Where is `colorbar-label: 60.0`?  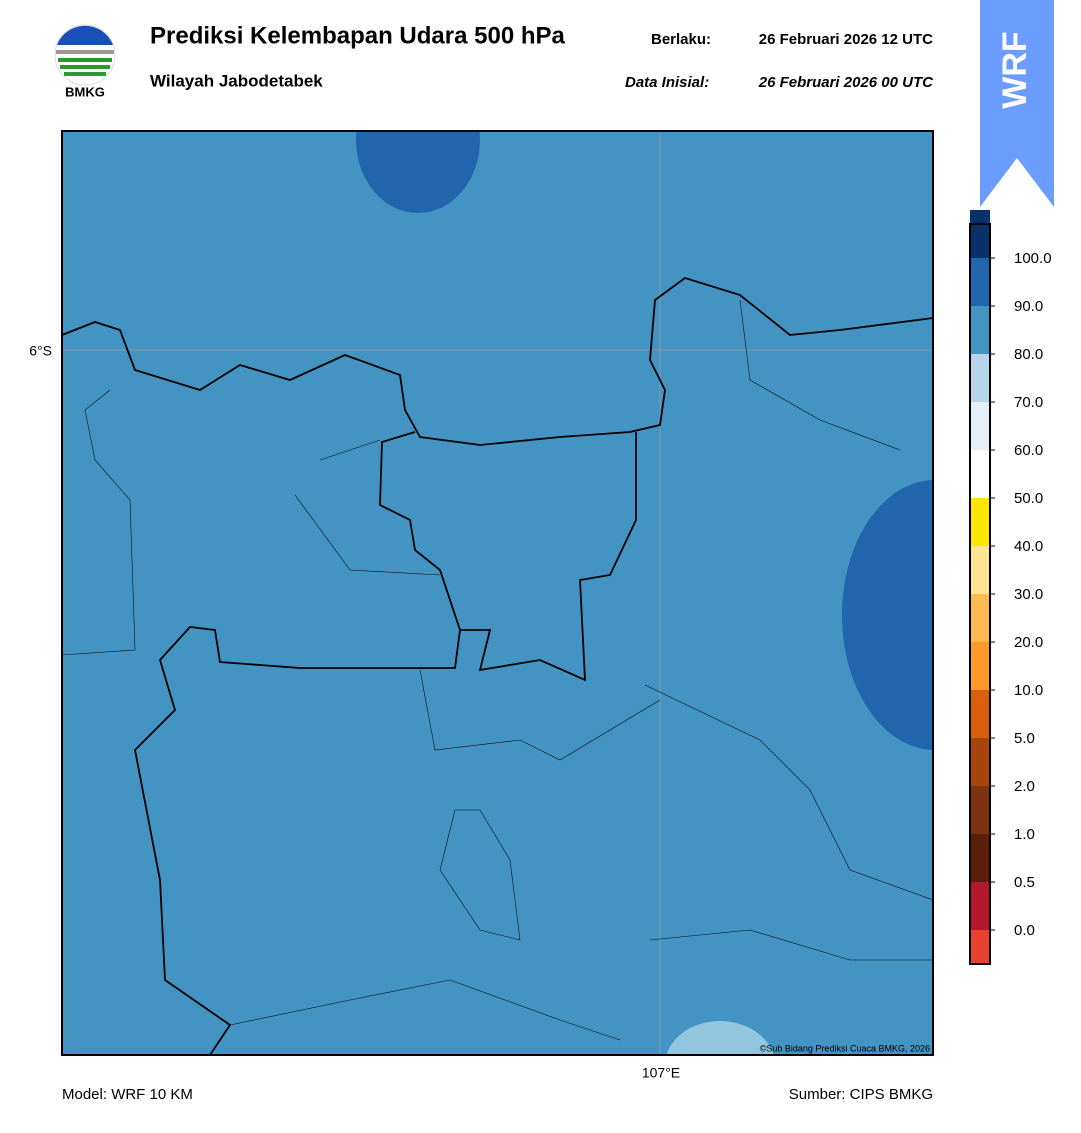
colorbar-label: 60.0 is located at coordinates (1028, 450).